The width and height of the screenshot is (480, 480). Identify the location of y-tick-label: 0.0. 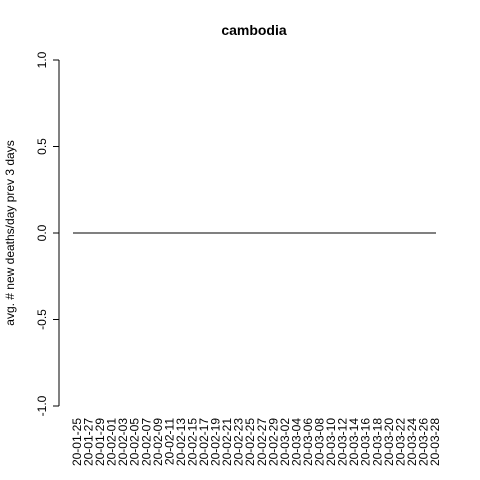
(42, 232).